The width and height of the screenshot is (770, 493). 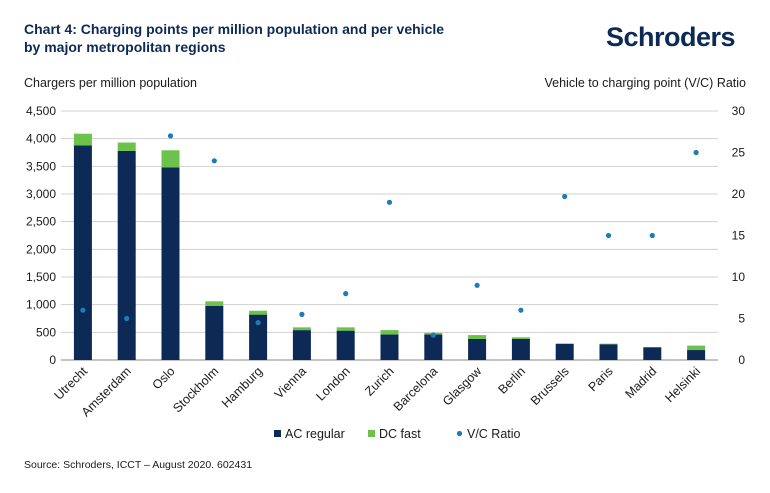 I want to click on x-tick-label: London, so click(x=332, y=383).